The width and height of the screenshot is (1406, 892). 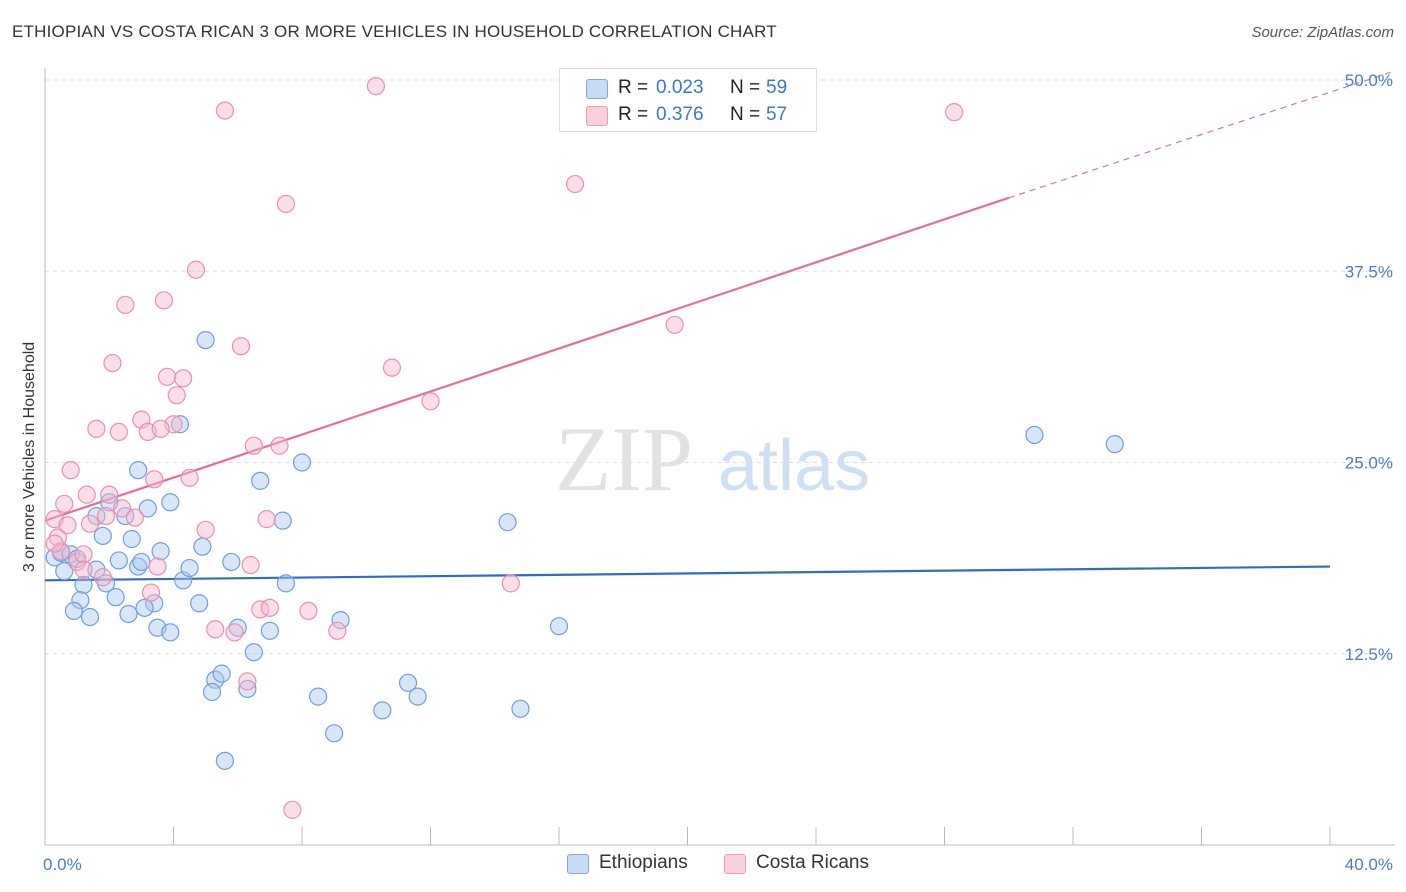 What do you see at coordinates (688, 100) in the screenshot?
I see `correlation-legend: R = 0.023 N = 59 R = 0.376 N = 57` at bounding box center [688, 100].